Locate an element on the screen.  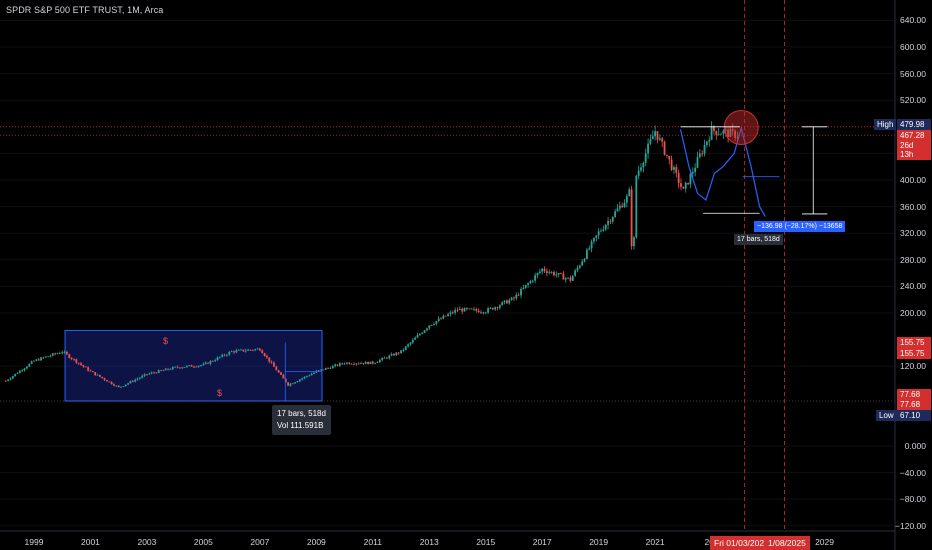
price-tick-label: 240.00 is located at coordinates (913, 286).